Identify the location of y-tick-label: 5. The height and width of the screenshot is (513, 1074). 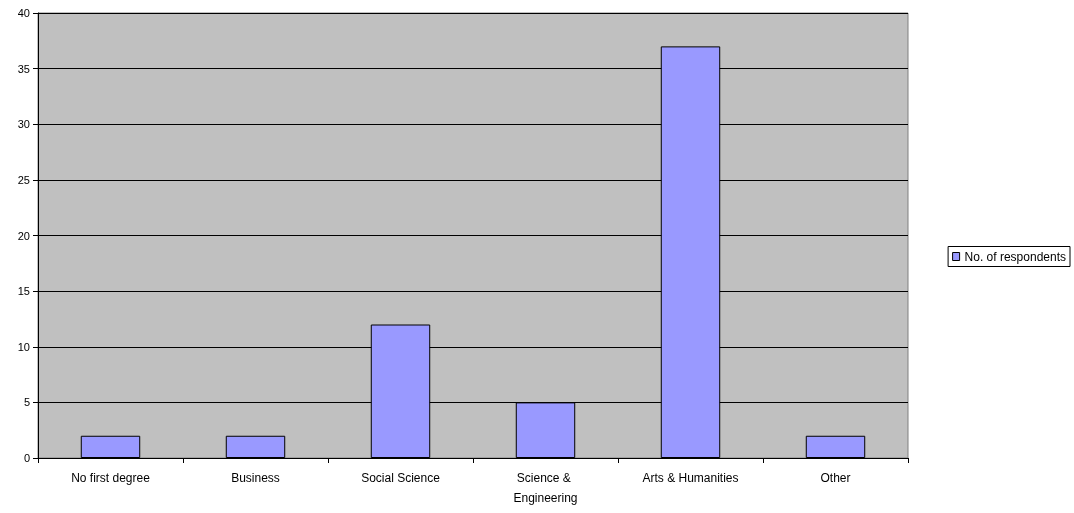
(26, 402).